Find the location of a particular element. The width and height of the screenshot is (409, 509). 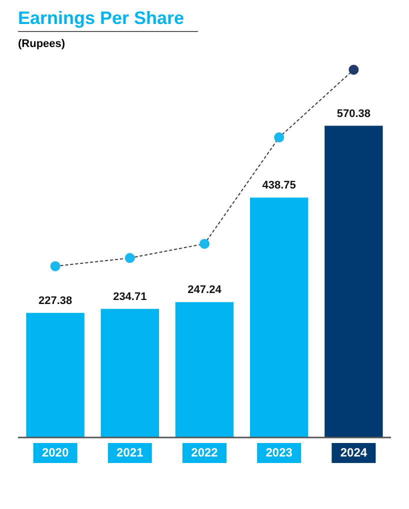

x-tick-label: 2023 is located at coordinates (279, 452).